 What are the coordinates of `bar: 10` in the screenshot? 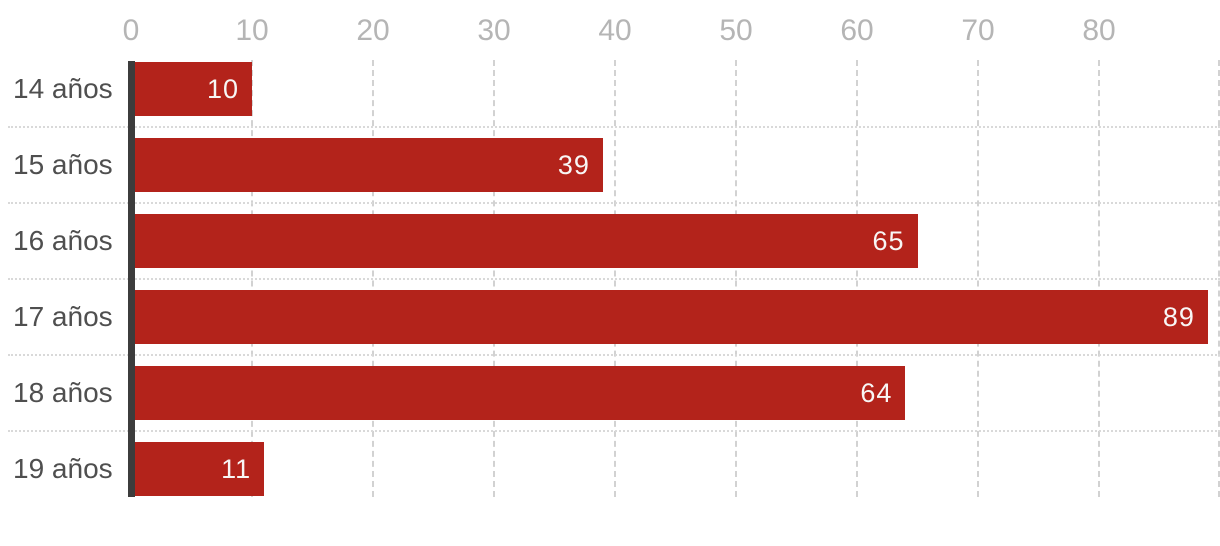 It's located at (193, 89).